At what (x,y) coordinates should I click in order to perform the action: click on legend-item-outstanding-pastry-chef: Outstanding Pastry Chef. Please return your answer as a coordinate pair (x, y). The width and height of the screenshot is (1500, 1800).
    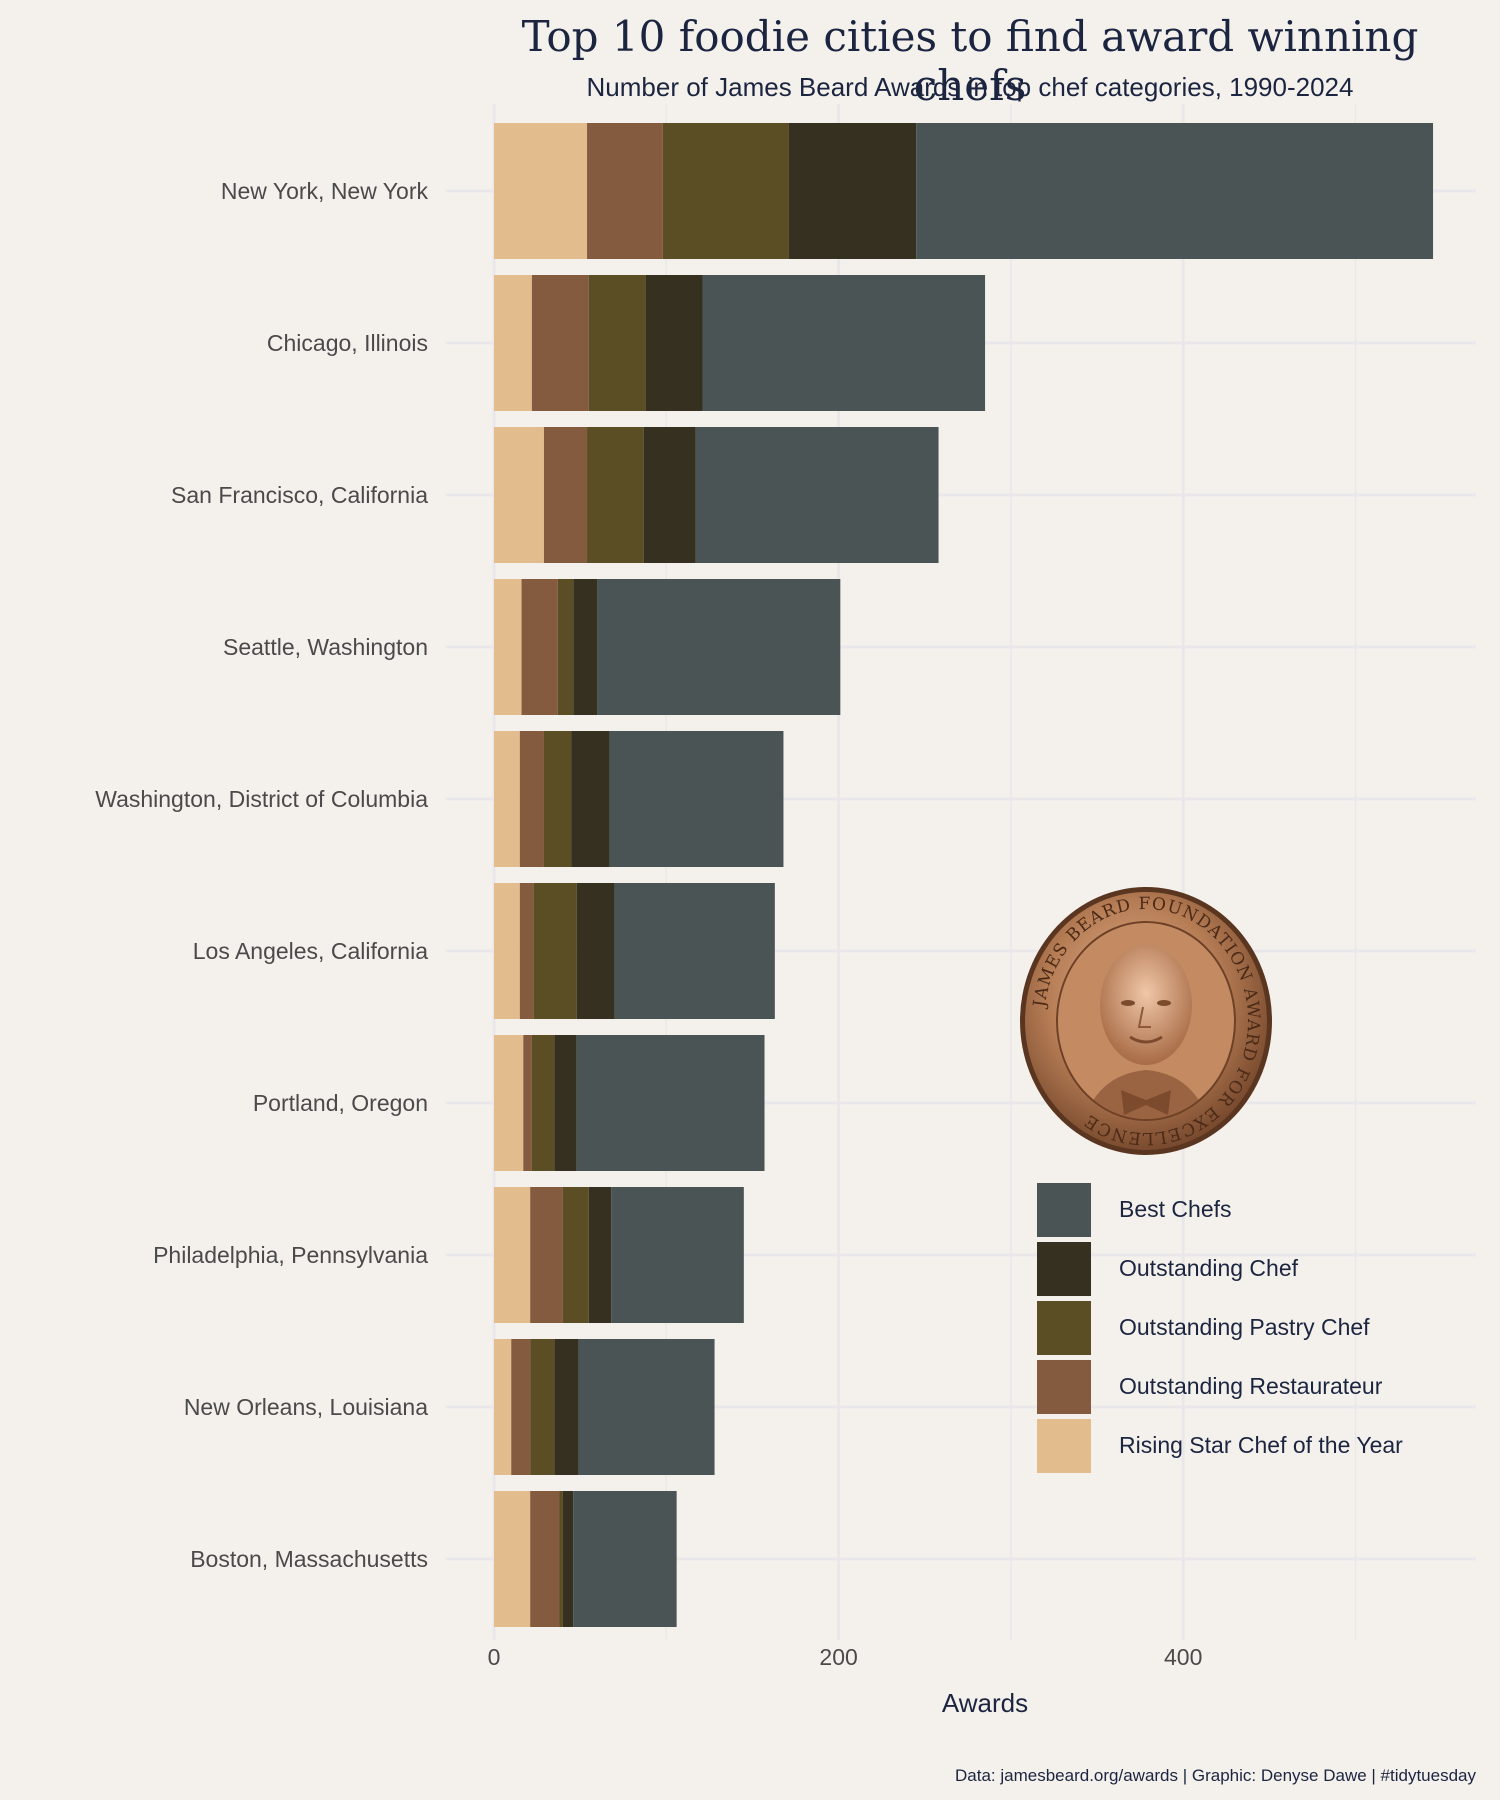
    Looking at the image, I should click on (1220, 1327).